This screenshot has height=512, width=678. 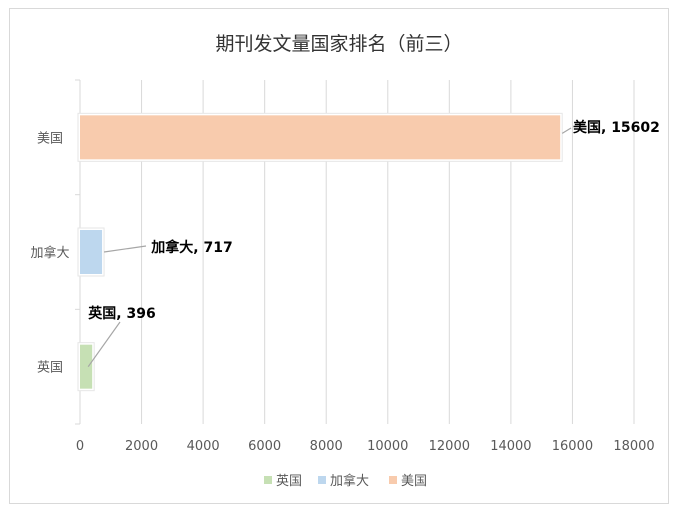 I want to click on legend: 英国 加拿大 美国, so click(x=345, y=481).